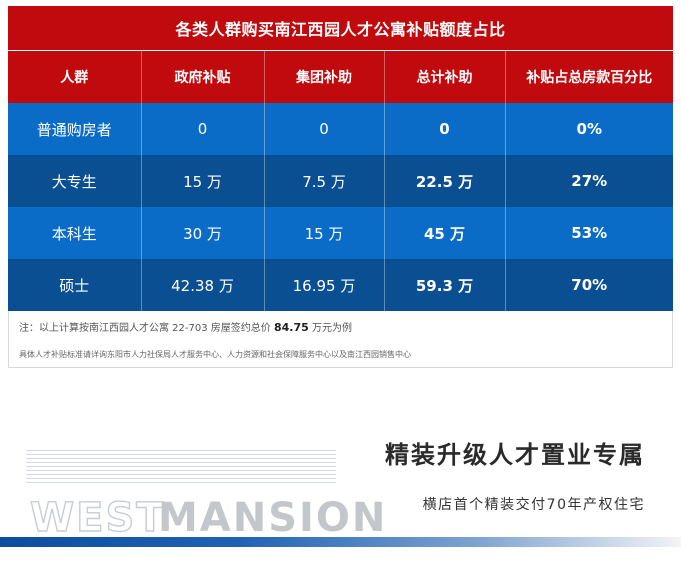 Image resolution: width=681 pixels, height=562 pixels. Describe the element at coordinates (145, 328) in the screenshot. I see `note-prefix: 注：以上计算按南江西园人才公寓 22-703 房屋签约总价` at that location.